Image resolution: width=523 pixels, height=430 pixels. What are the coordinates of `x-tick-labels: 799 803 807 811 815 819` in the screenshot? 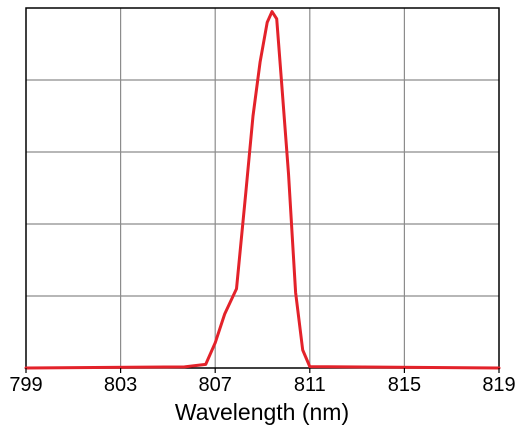 It's located at (262, 382).